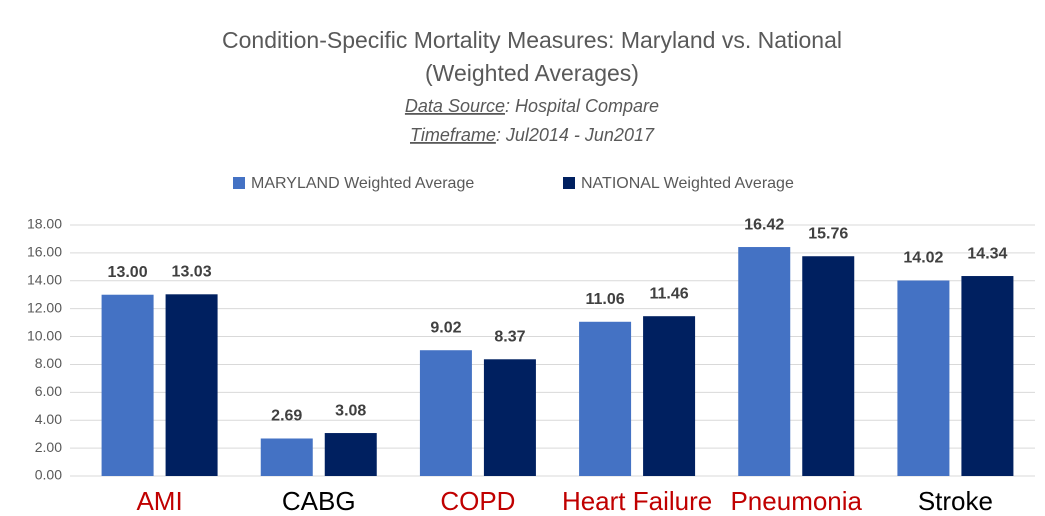 This screenshot has height=516, width=1045. I want to click on x-tick-label: AMI, so click(159, 501).